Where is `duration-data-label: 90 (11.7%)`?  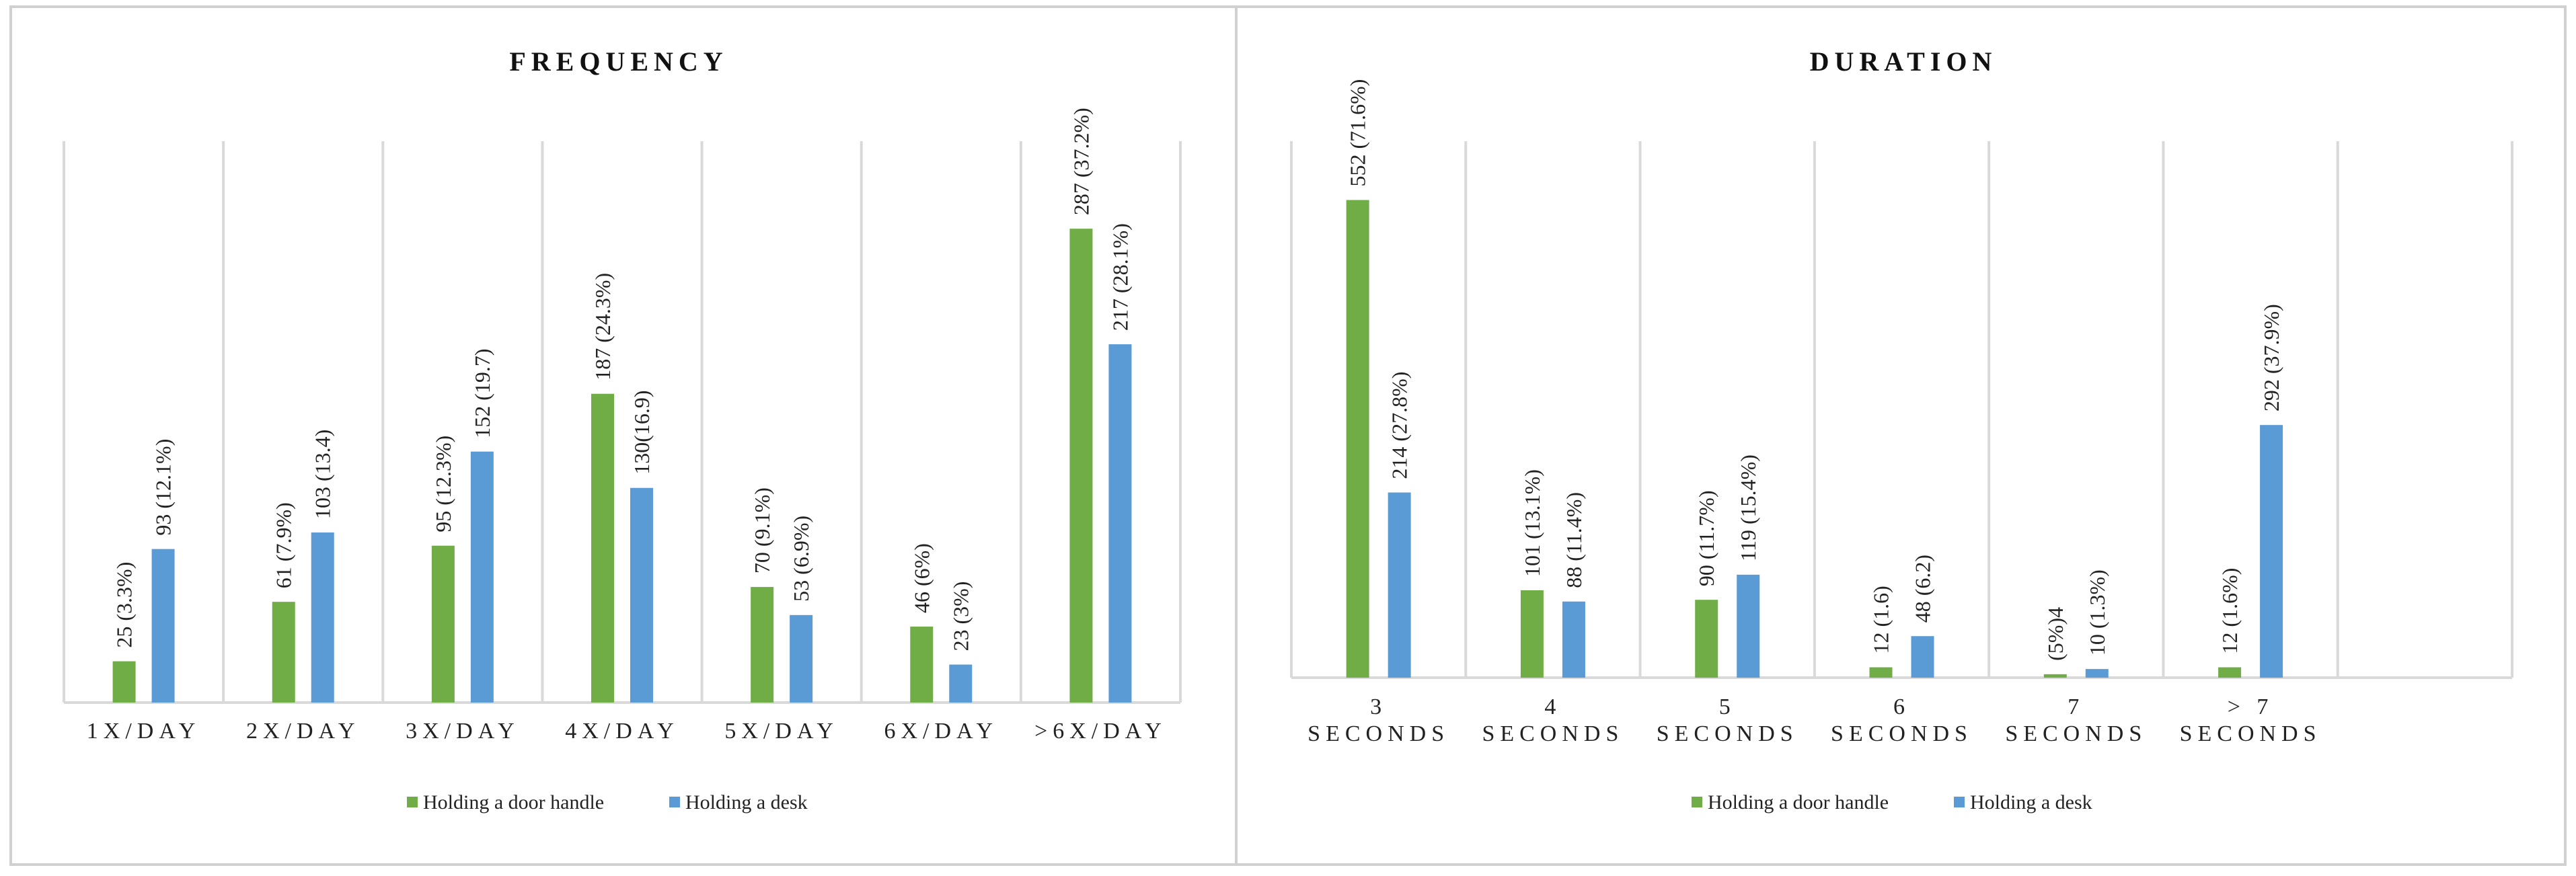
duration-data-label: 90 (11.7%) is located at coordinates (1706, 538).